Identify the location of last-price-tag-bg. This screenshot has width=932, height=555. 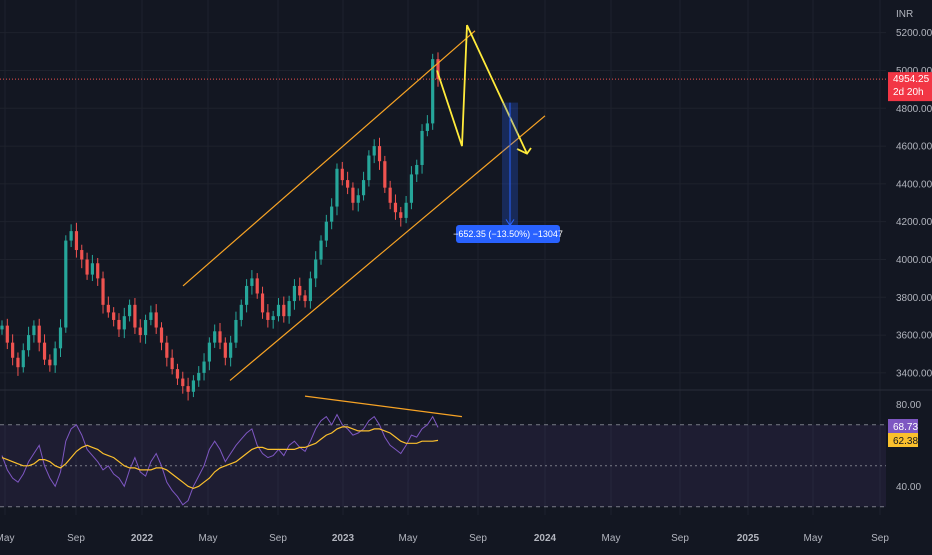
(910, 87).